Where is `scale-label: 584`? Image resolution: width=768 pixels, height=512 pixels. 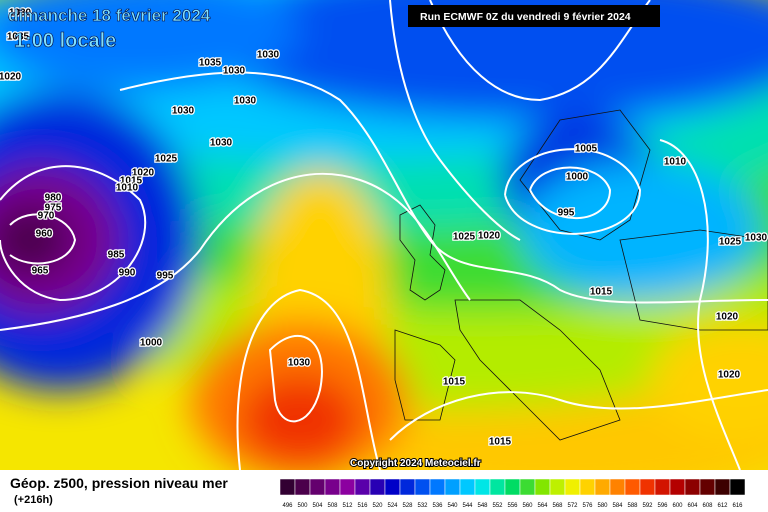 scale-label: 584 is located at coordinates (617, 506).